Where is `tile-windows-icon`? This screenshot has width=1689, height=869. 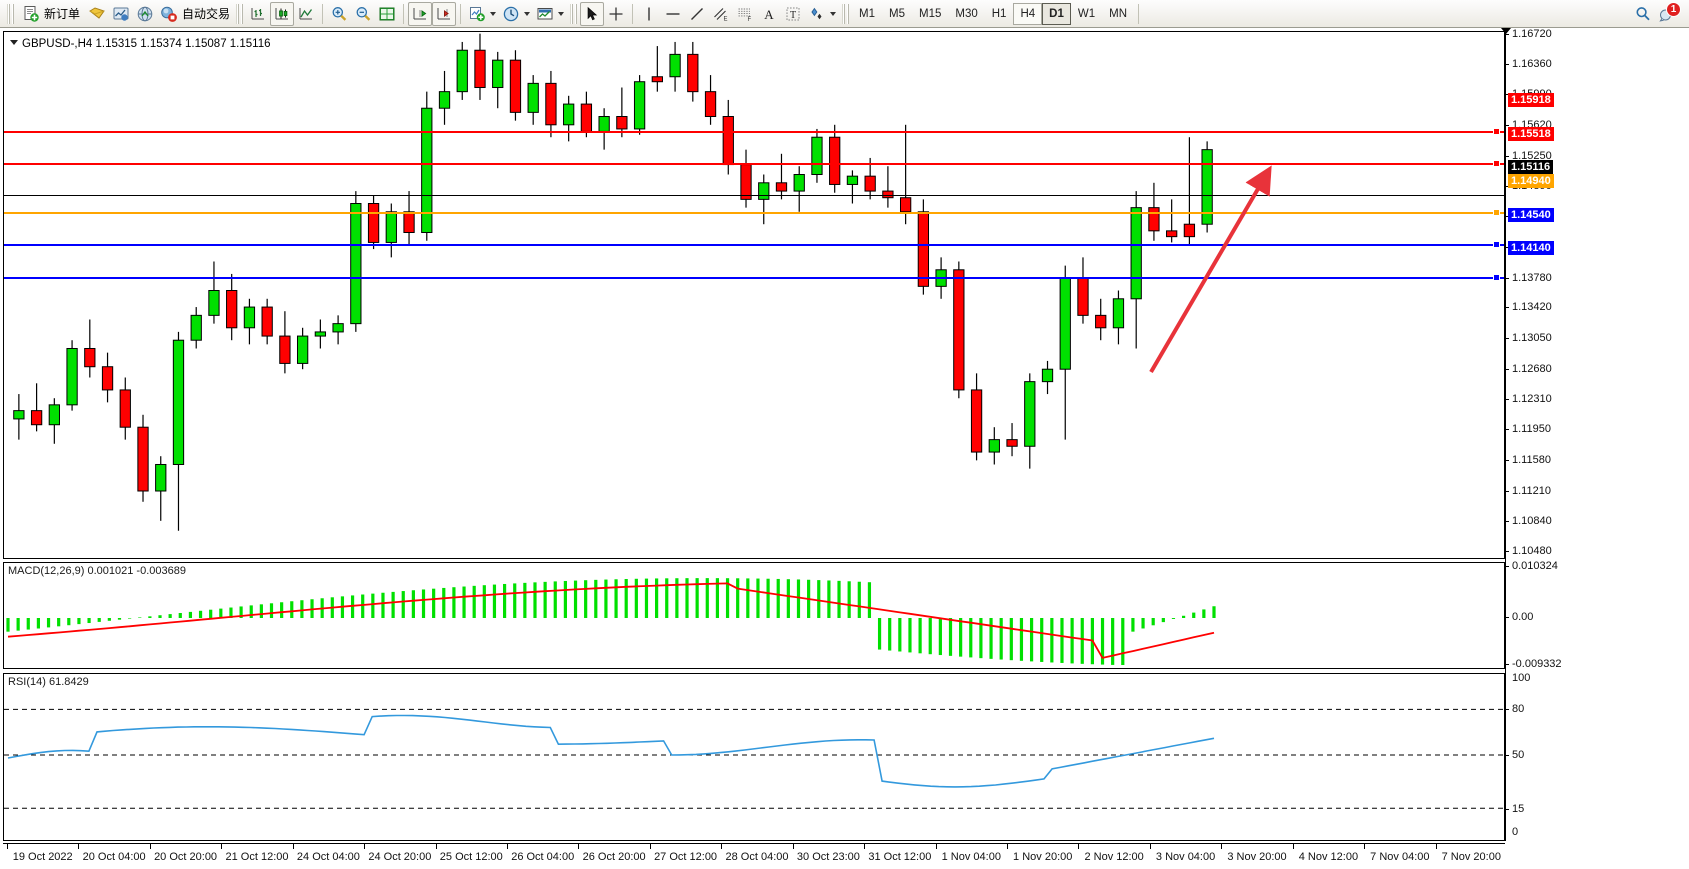
tile-windows-icon is located at coordinates (387, 14).